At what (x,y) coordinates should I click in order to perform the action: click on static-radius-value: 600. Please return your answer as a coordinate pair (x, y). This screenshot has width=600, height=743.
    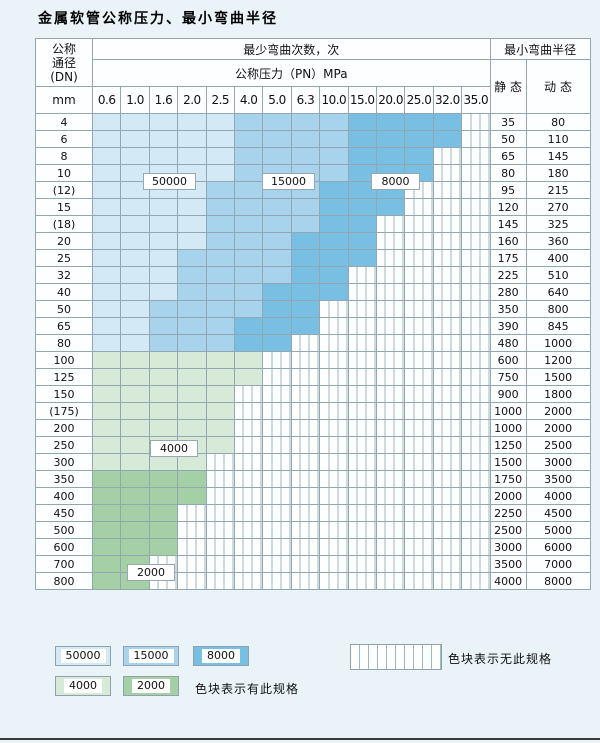
    Looking at the image, I should click on (508, 360).